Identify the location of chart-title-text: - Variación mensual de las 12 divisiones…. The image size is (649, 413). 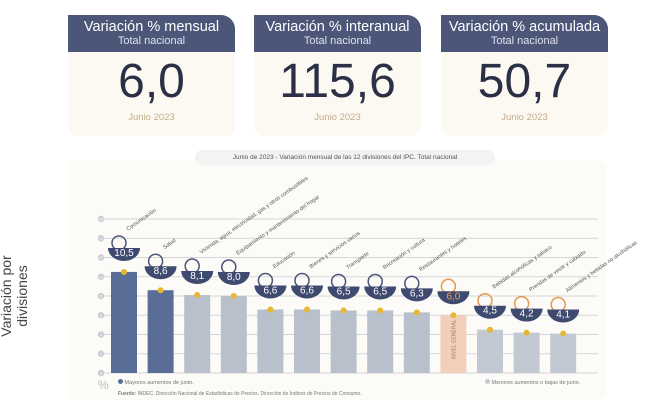
(365, 157).